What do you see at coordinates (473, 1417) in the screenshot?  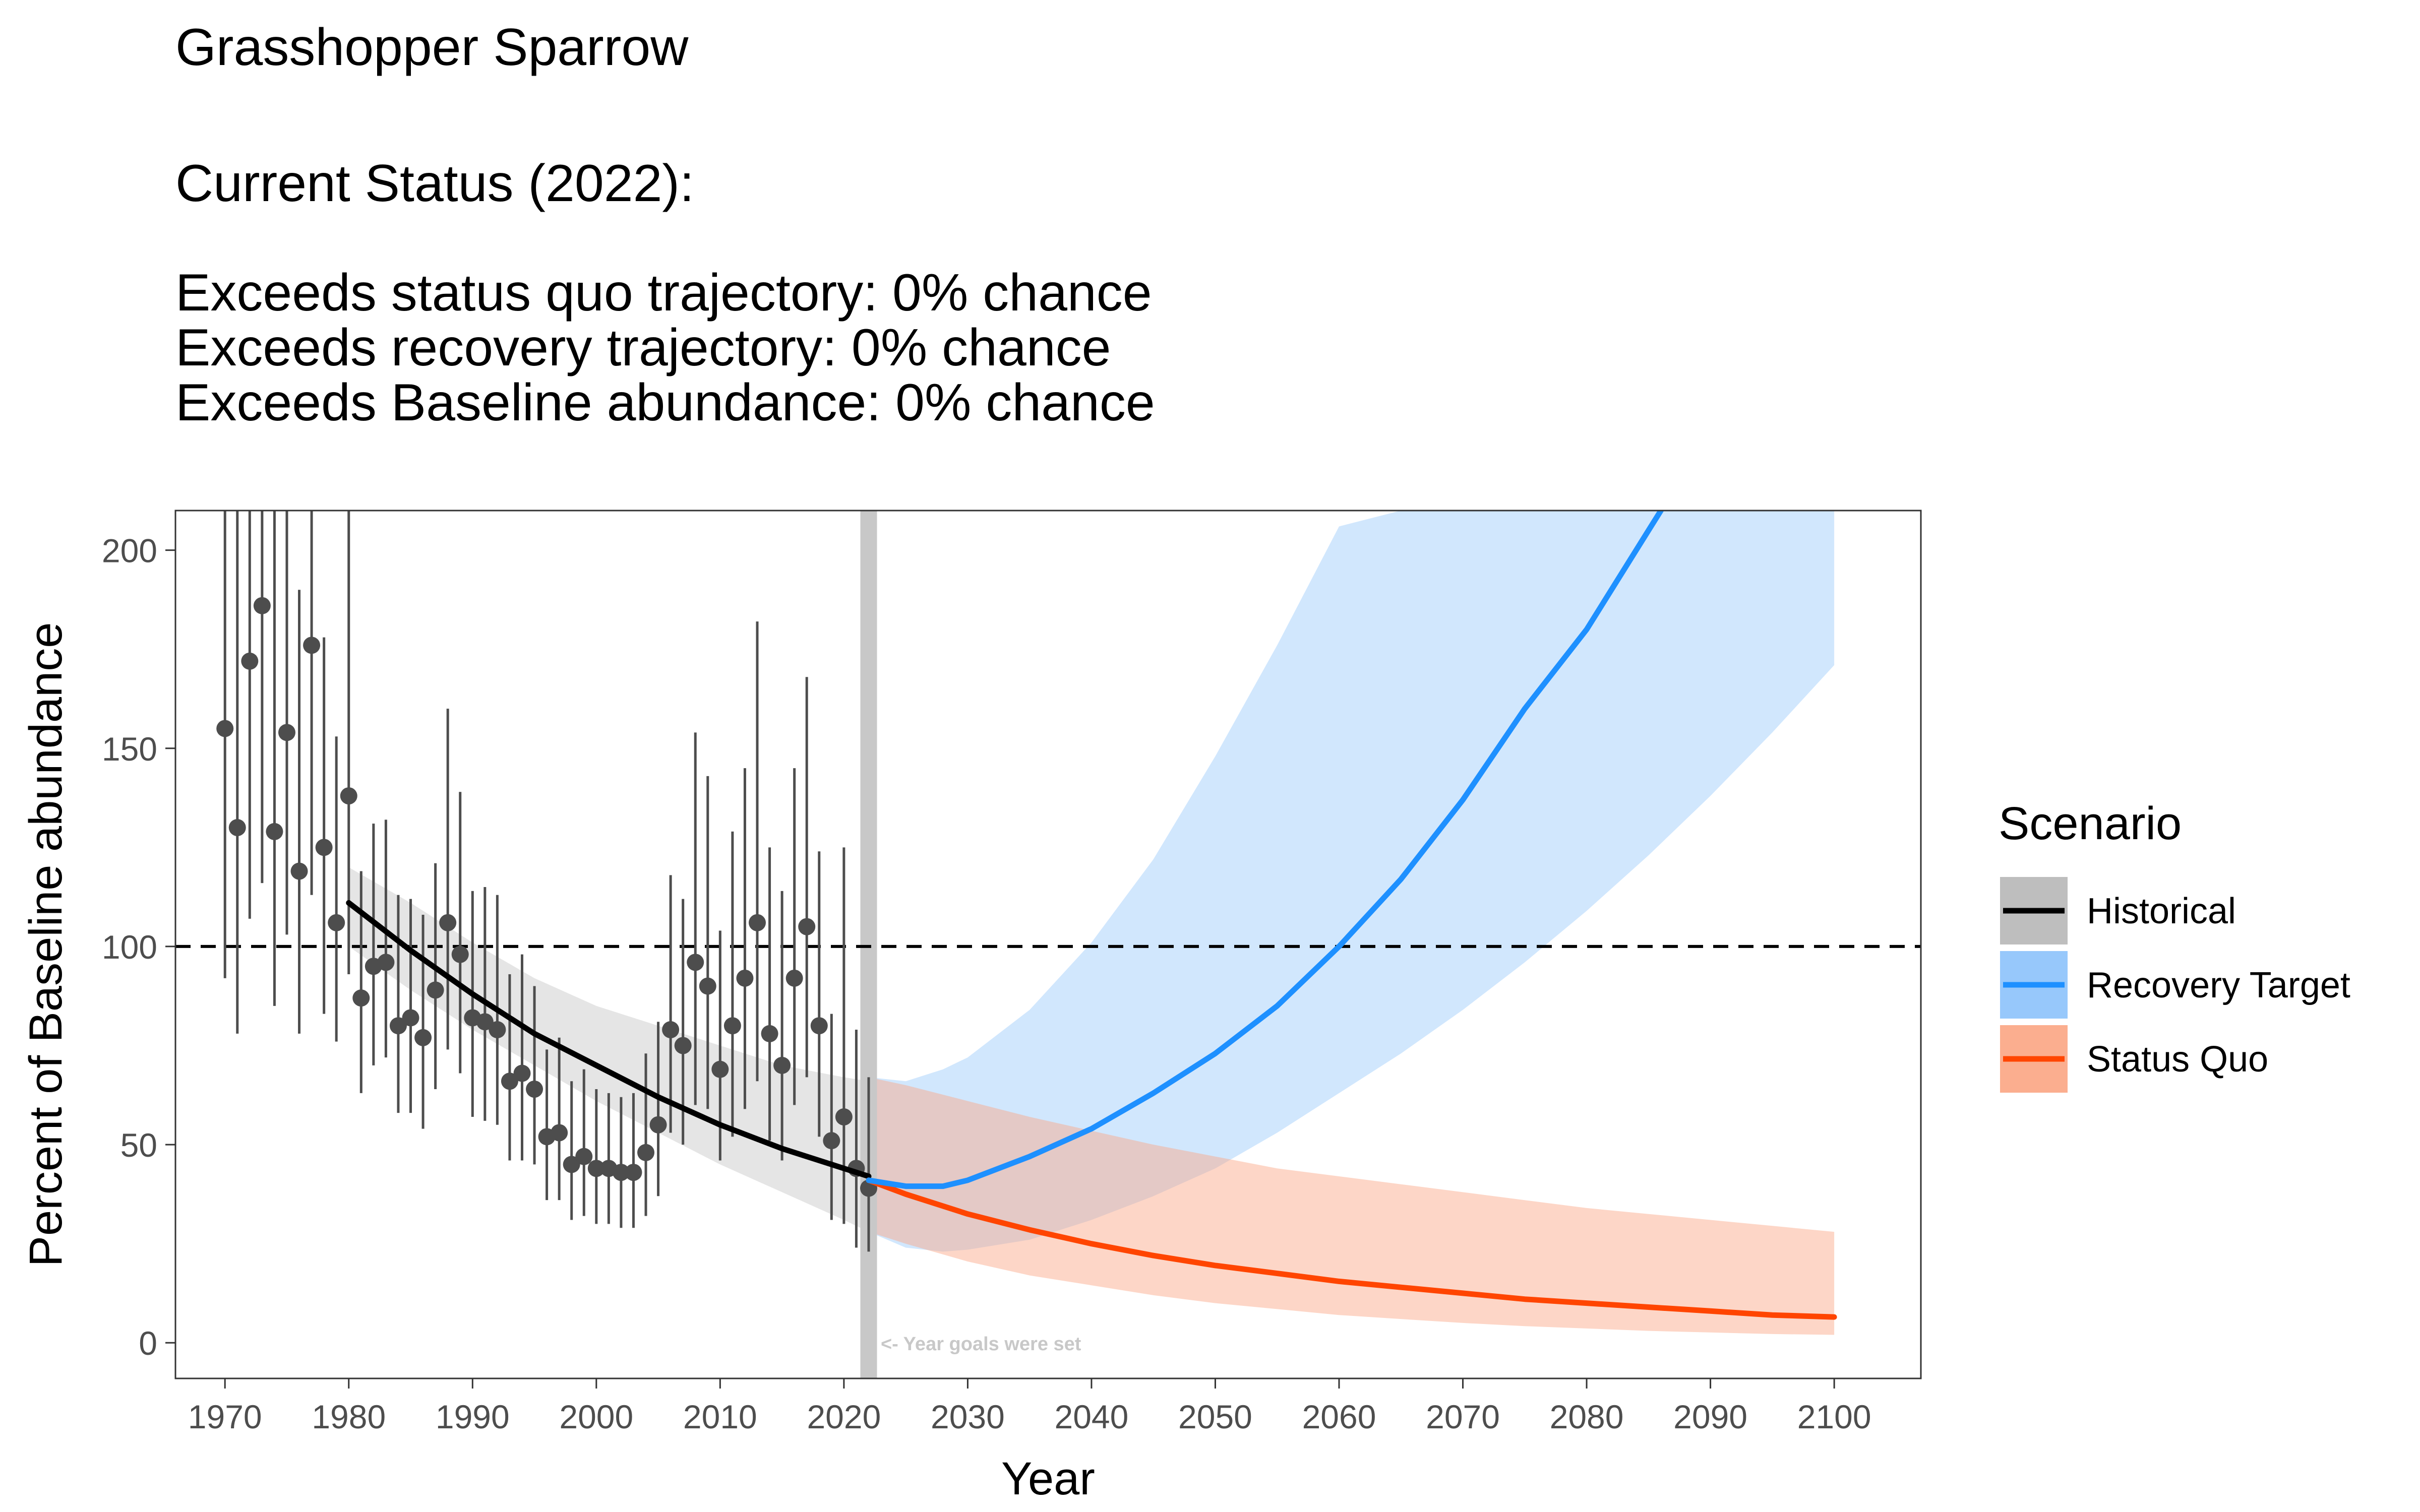 I see `x-tick-label: 1990` at bounding box center [473, 1417].